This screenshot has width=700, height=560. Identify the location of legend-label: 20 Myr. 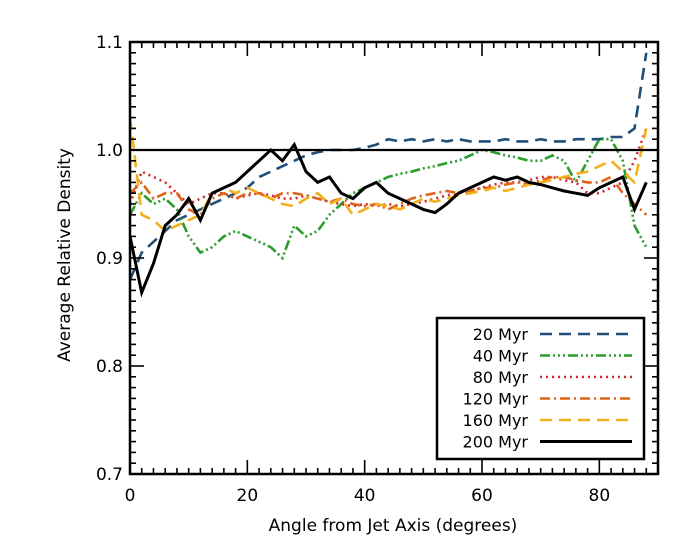
(501, 334).